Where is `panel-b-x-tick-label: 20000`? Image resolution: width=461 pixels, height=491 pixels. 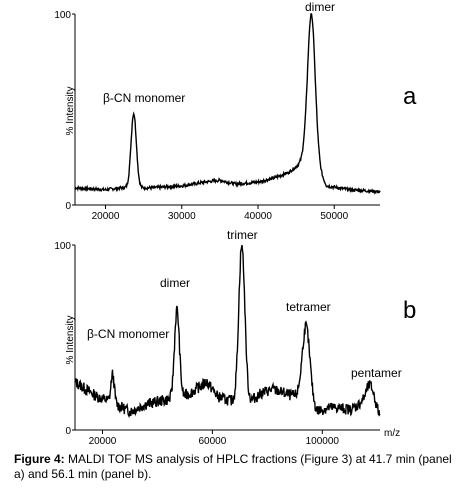
panel-b-x-tick-label: 20000 is located at coordinates (103, 441).